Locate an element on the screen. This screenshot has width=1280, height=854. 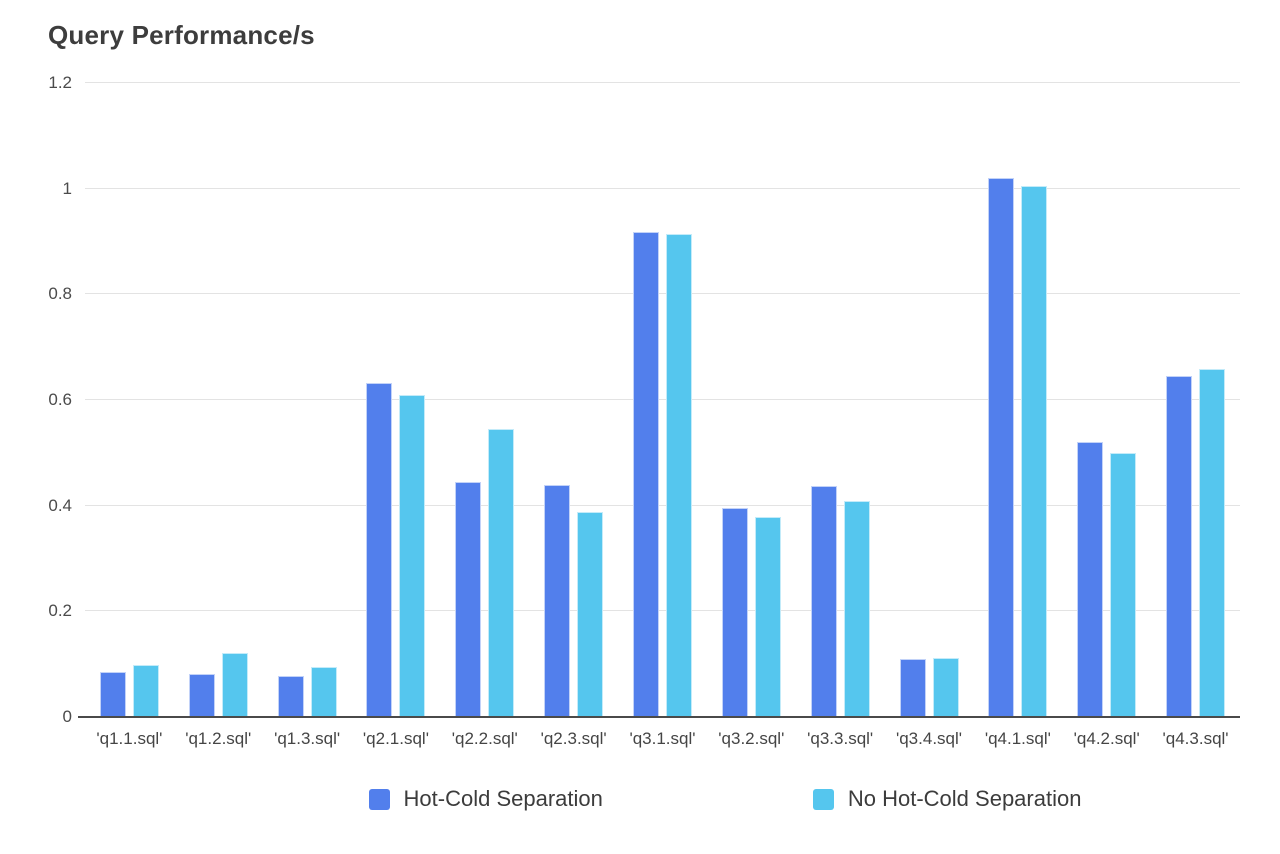
x-tick-label: 'q3.3.sql' is located at coordinates (840, 738).